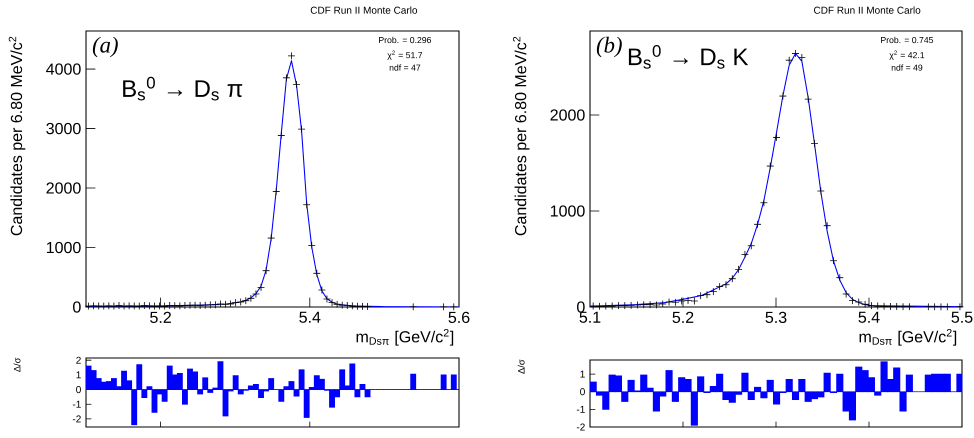 This screenshot has height=438, width=974. What do you see at coordinates (688, 57) in the screenshot?
I see `annotation: B$_{s}$$^{0}$ → D$_{s}$ K` at bounding box center [688, 57].